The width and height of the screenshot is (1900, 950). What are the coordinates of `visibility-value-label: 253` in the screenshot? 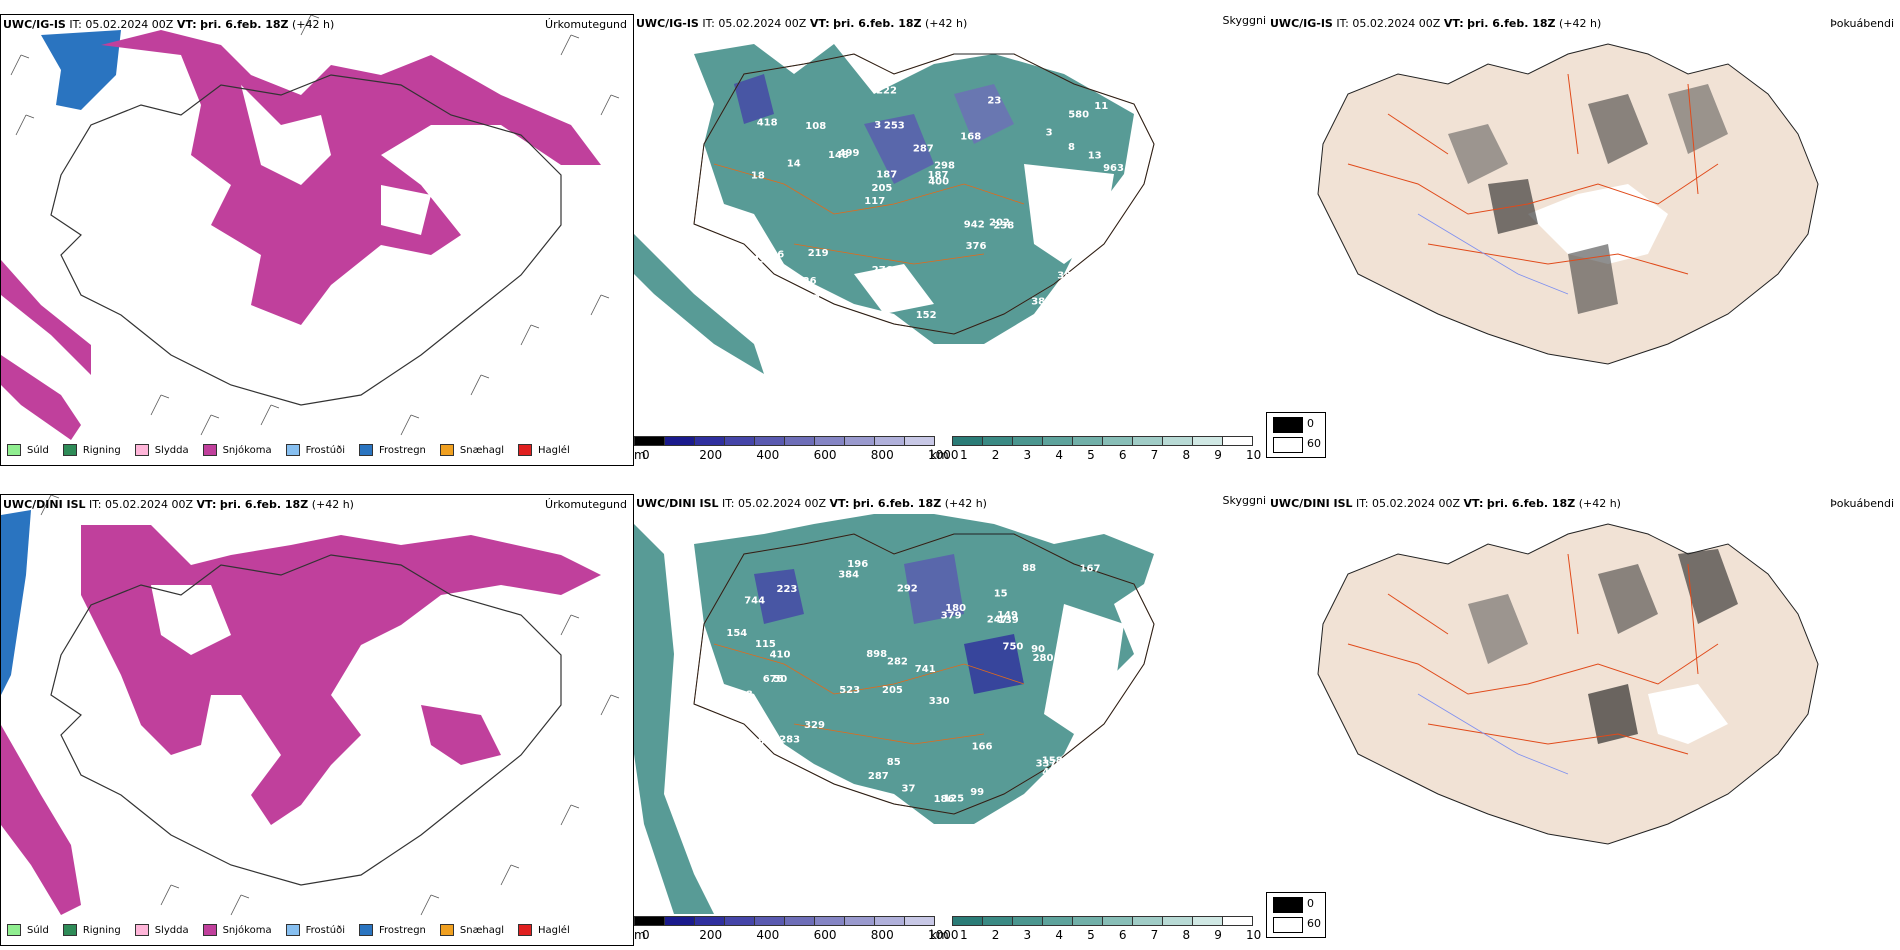 It's located at (894, 126).